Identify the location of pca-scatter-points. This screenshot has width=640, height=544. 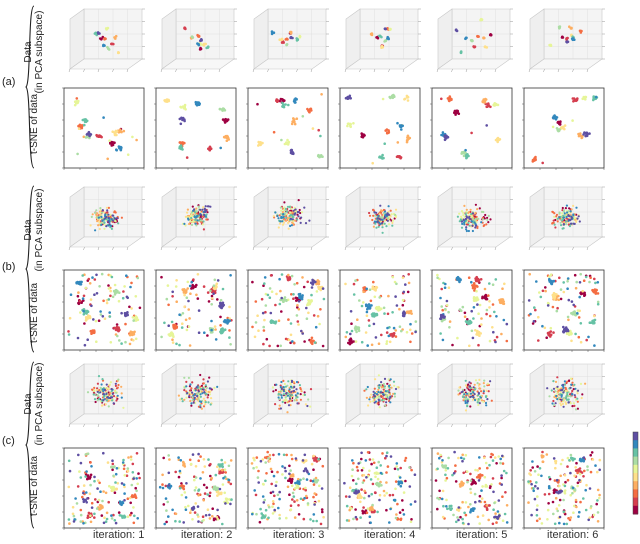
(291, 214).